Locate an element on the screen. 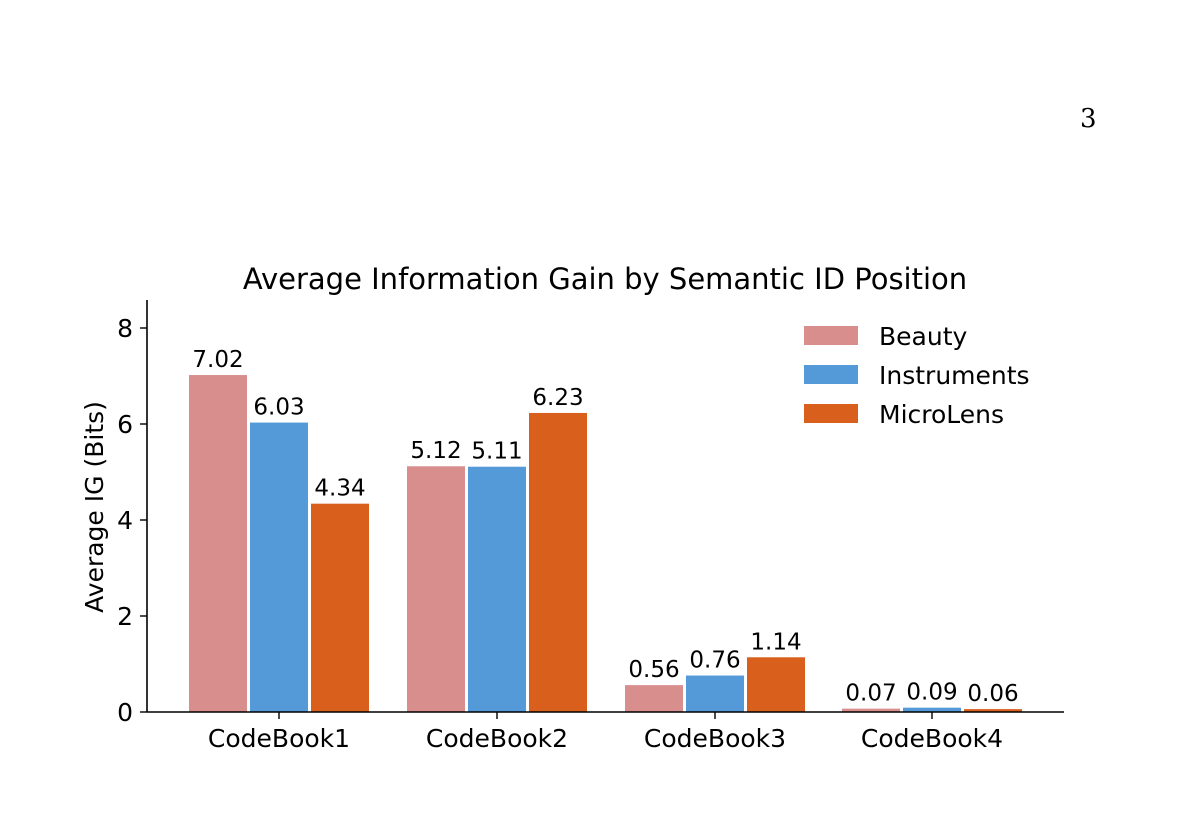  bar-instruments-codebook3 is located at coordinates (715, 693).